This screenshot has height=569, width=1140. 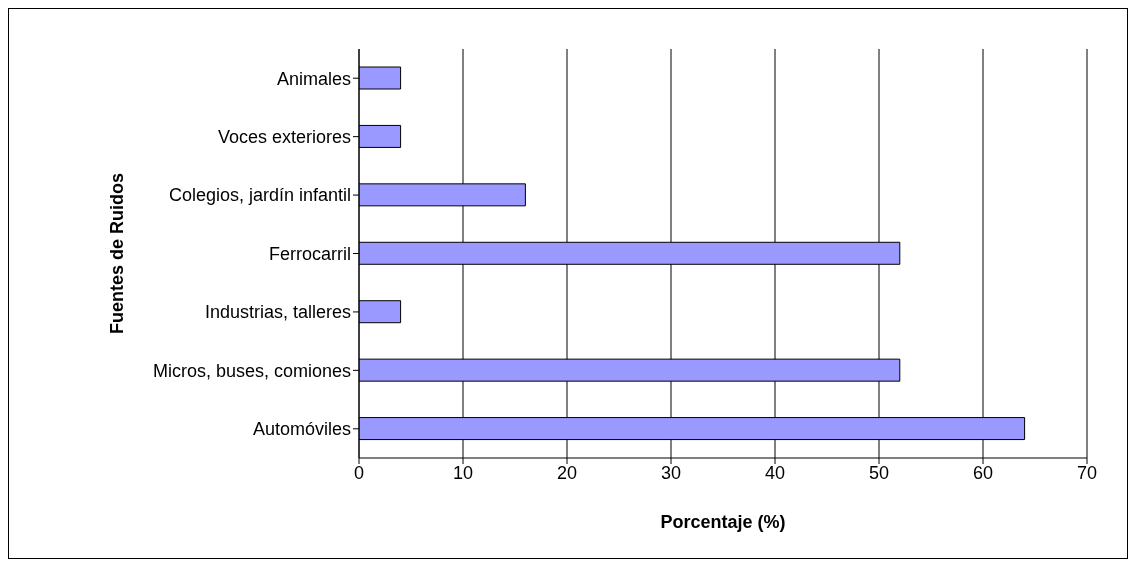 I want to click on y-tick-label: Industrias, talleres, so click(x=277, y=312).